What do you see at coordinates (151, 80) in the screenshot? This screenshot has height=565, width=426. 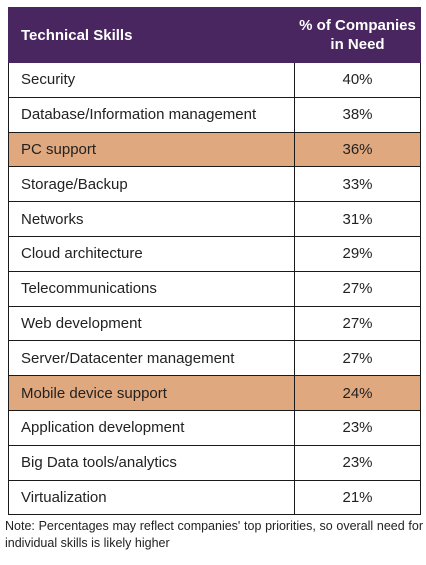 I see `skill-cell: Security` at bounding box center [151, 80].